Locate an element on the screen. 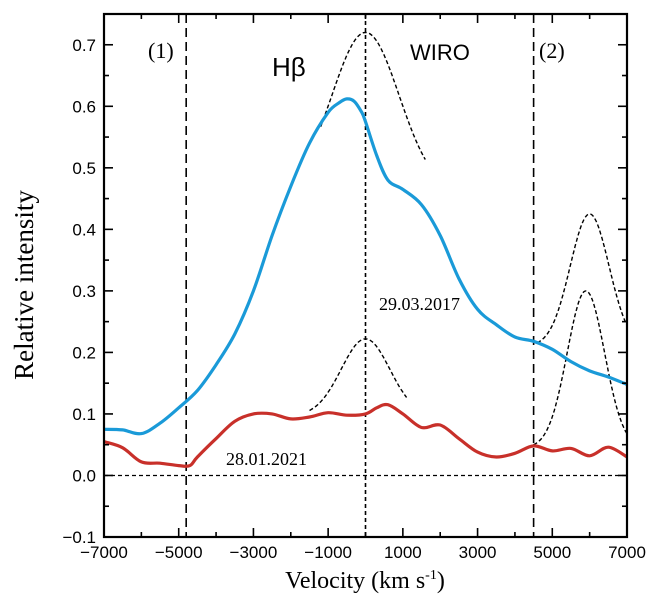 The width and height of the screenshot is (666, 600). label-region-1: (1) is located at coordinates (161, 50).